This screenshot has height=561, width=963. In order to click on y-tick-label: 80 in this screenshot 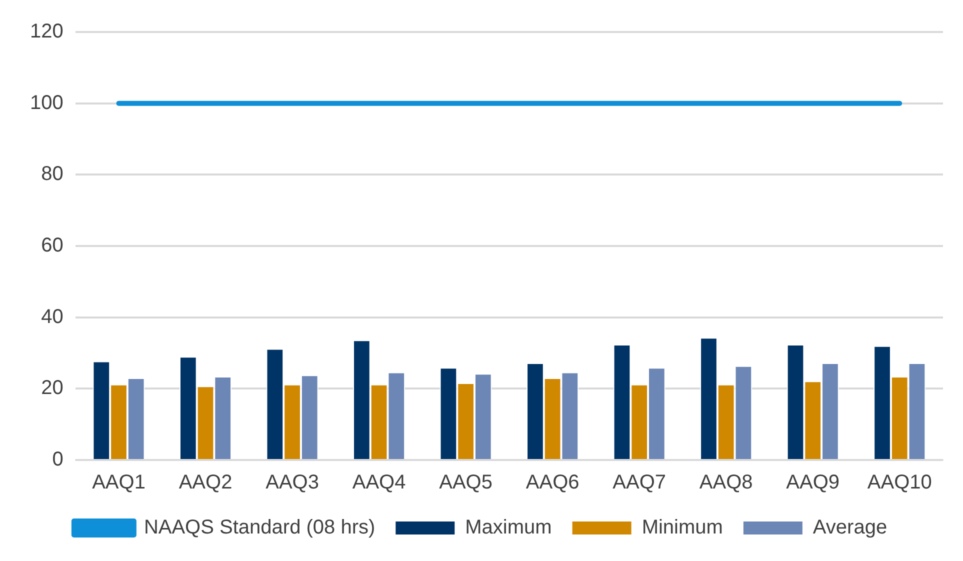, I will do `click(52, 174)`.